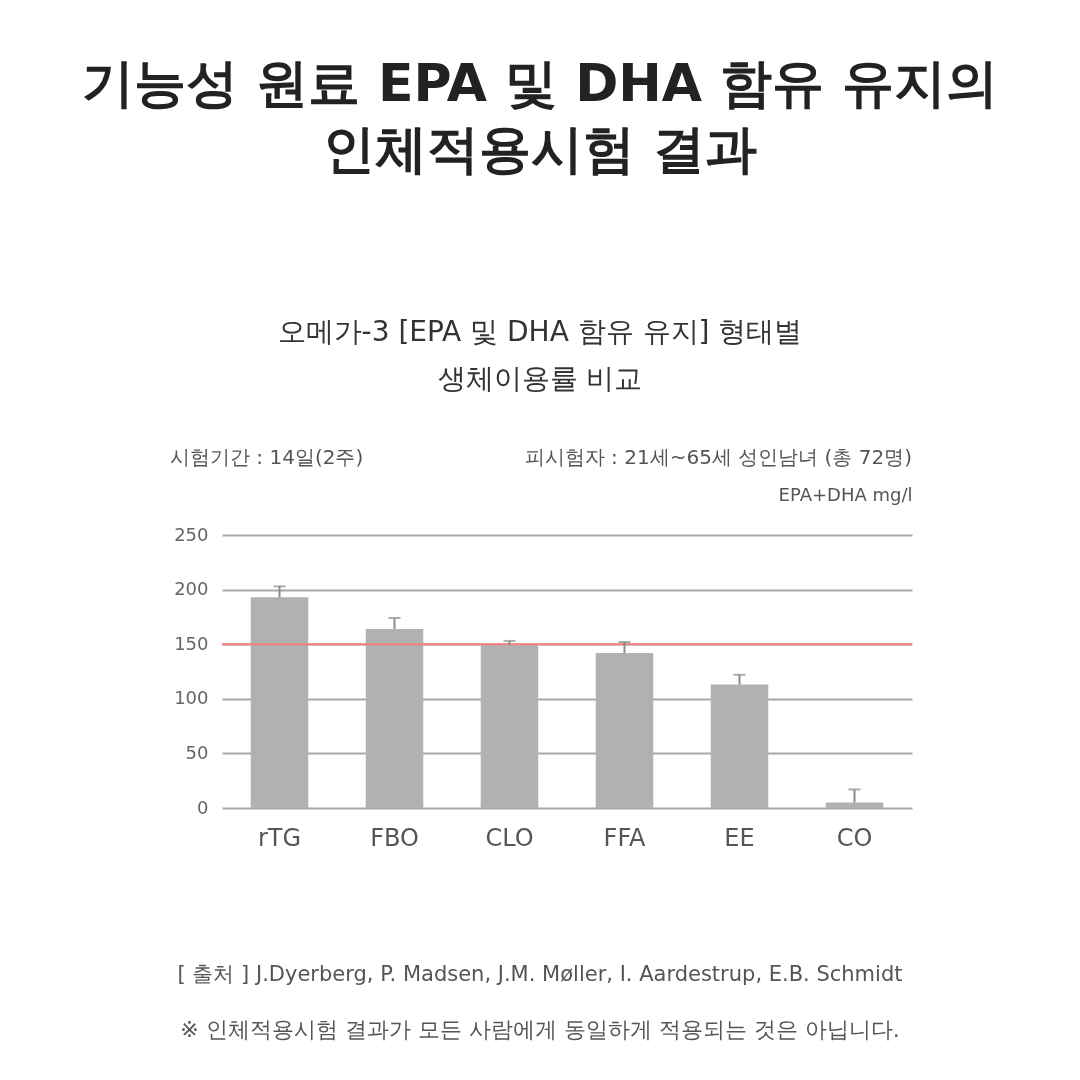  I want to click on y-tick-label: 100, so click(191, 698).